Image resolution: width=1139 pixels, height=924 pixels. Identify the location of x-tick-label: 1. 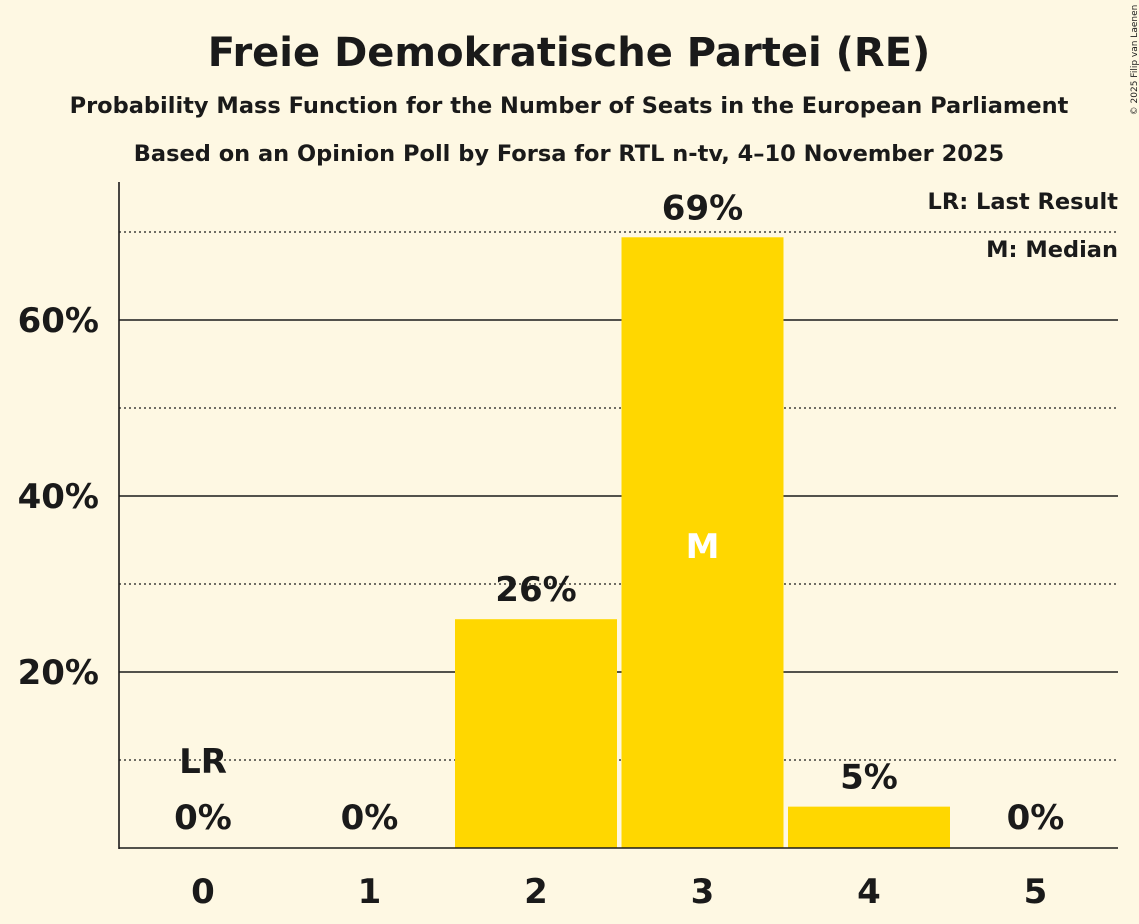
(370, 892).